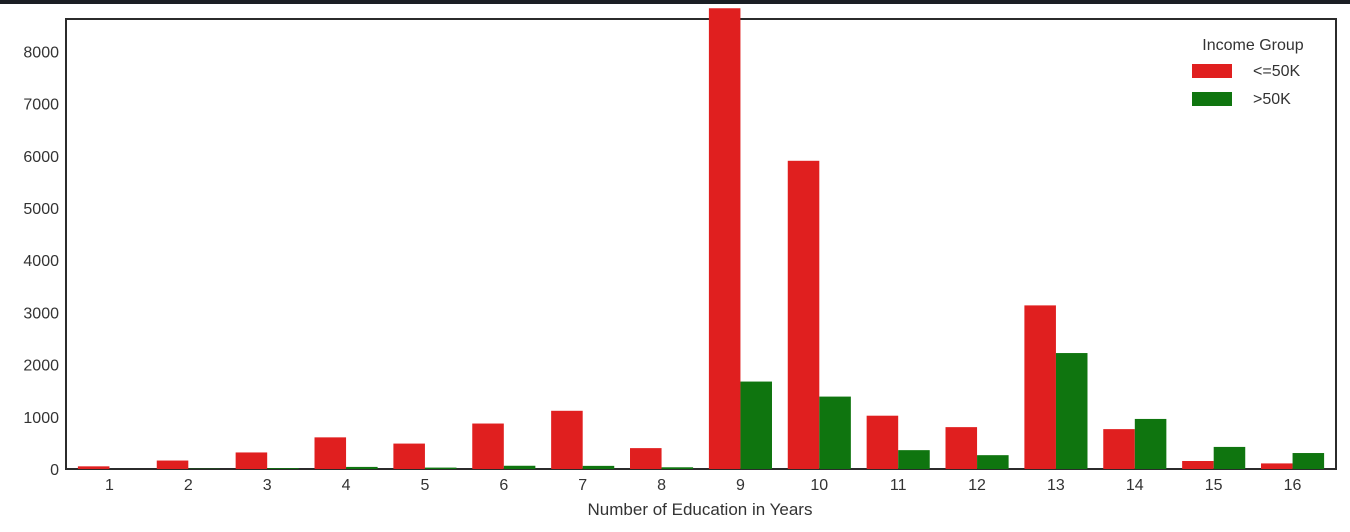  Describe the element at coordinates (503, 485) in the screenshot. I see `x-tick-label: 6` at that location.